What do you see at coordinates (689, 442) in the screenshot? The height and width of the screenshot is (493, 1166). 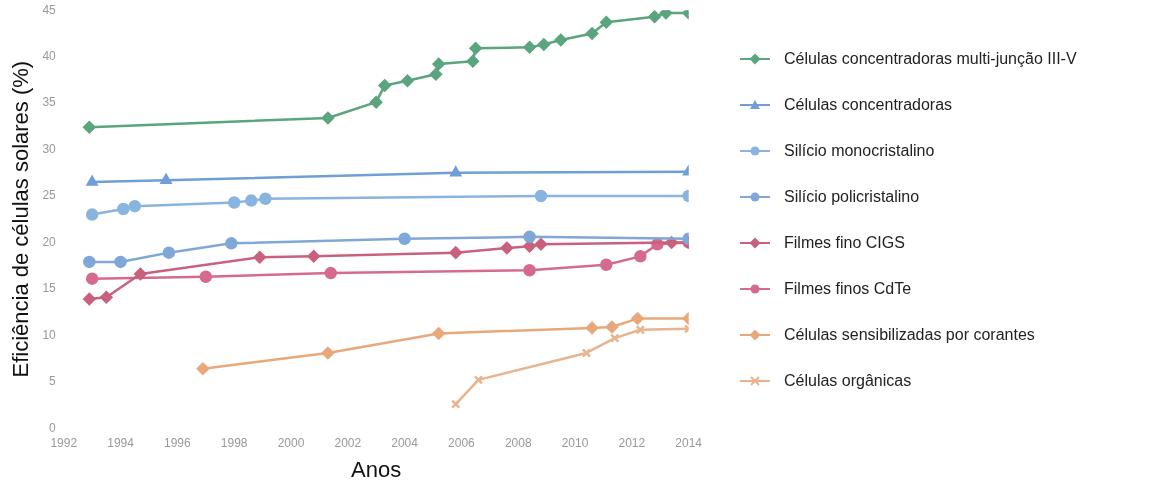 I see `x-tick-label: 2014` at bounding box center [689, 442].